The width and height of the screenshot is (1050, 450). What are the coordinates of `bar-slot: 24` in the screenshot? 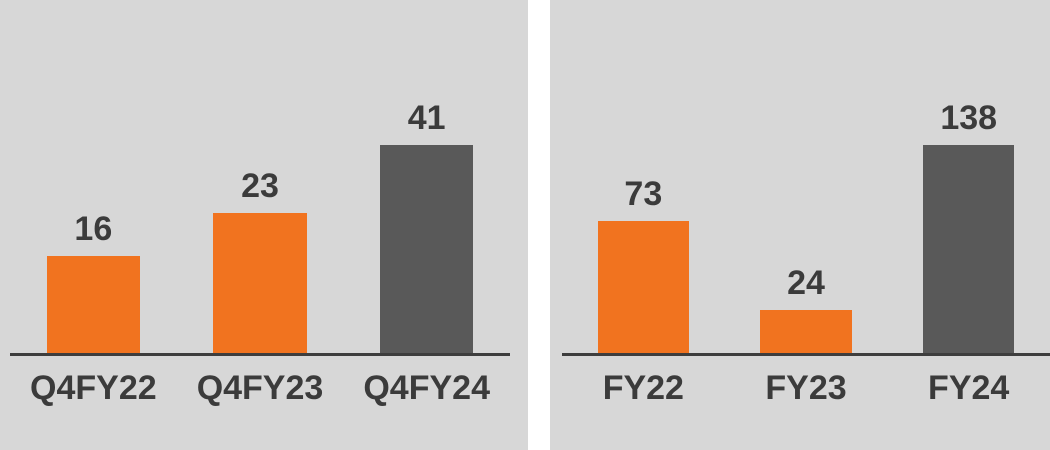 It's located at (806, 227).